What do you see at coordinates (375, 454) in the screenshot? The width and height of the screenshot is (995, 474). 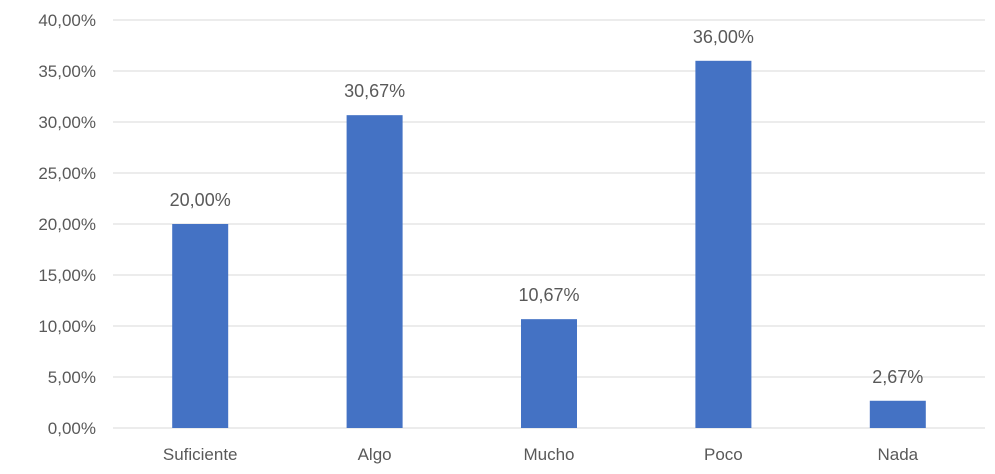 I see `x-tick-label: Algo` at bounding box center [375, 454].